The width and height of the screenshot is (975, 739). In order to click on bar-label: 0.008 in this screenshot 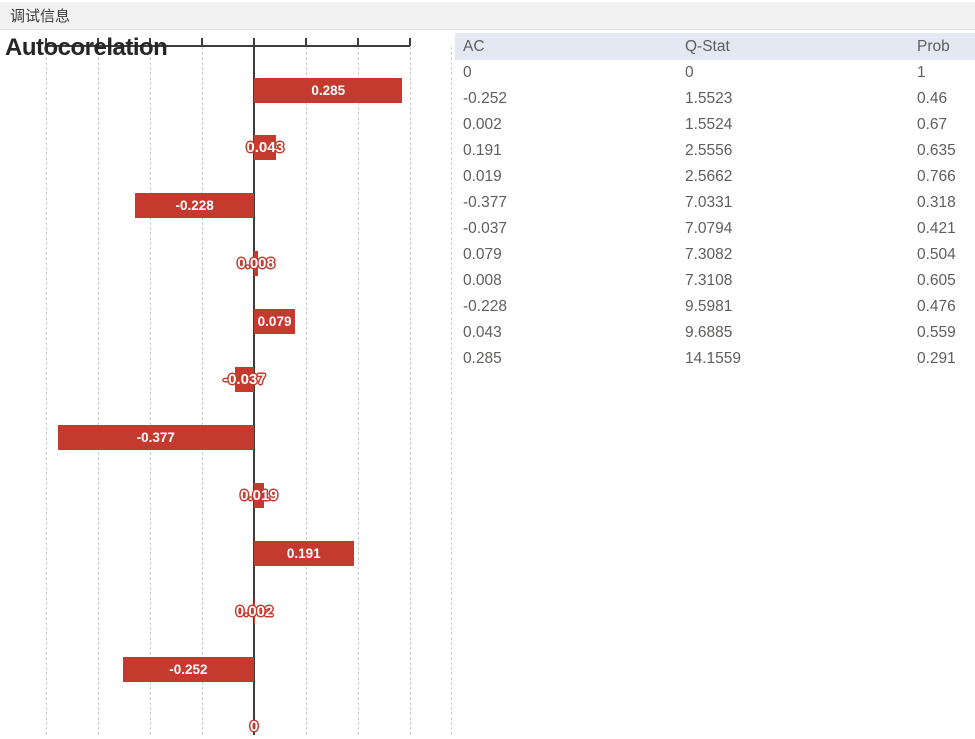, I will do `click(256, 264)`.